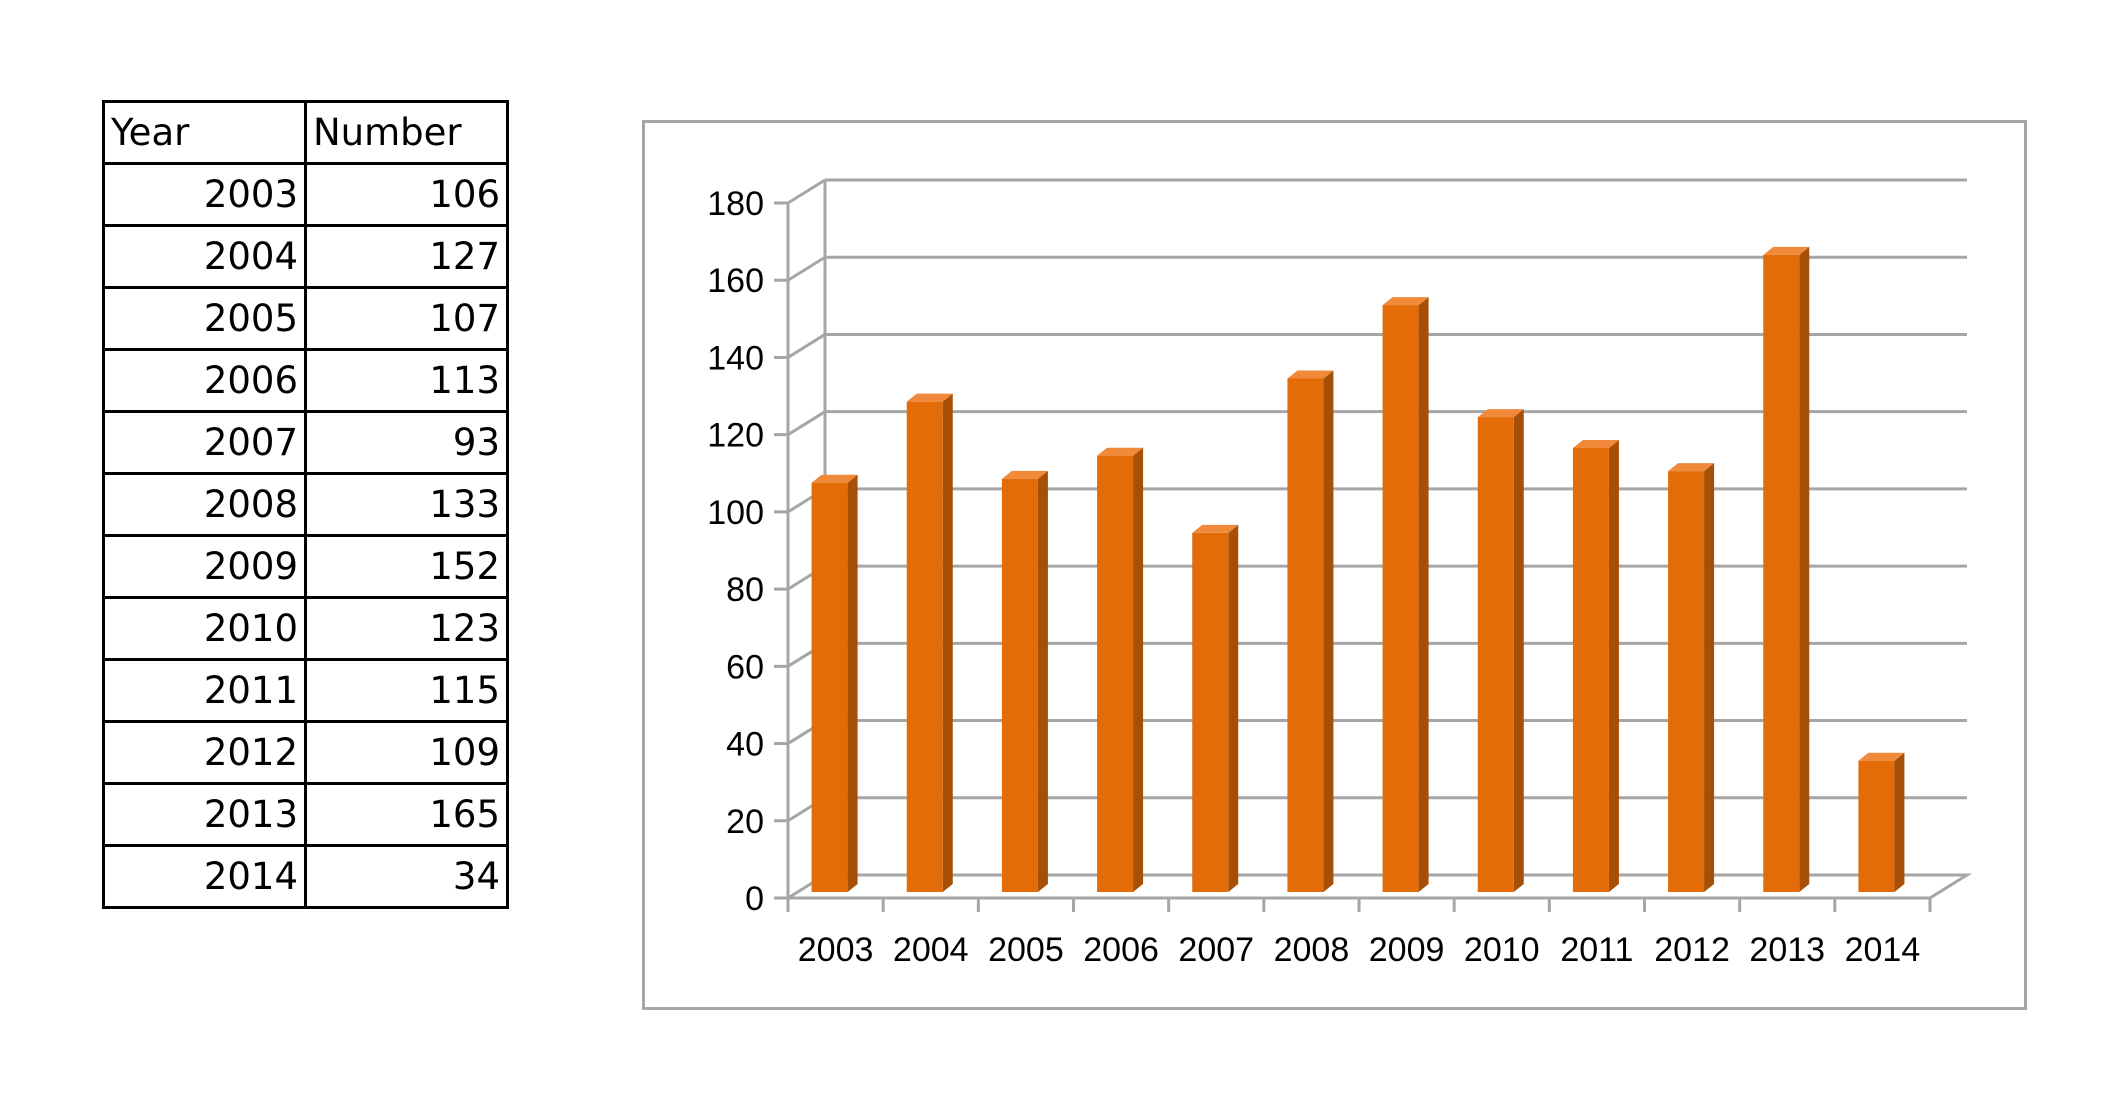  I want to click on table-row: 2003 106, so click(305, 194).